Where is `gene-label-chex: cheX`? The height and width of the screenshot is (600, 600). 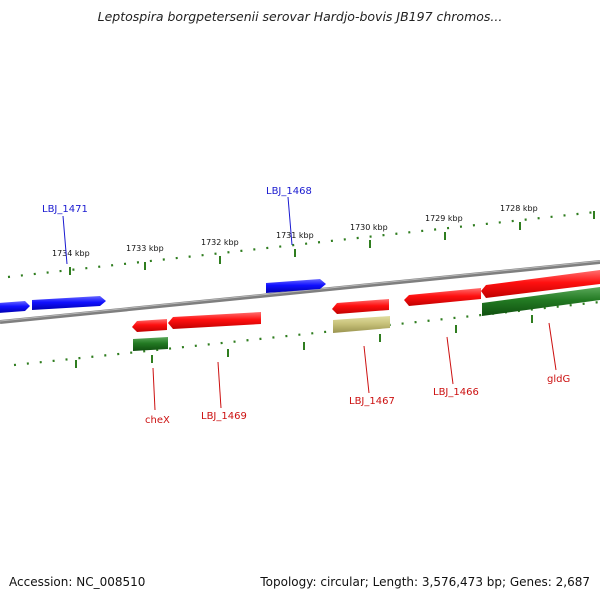 gene-label-chex: cheX is located at coordinates (157, 420).